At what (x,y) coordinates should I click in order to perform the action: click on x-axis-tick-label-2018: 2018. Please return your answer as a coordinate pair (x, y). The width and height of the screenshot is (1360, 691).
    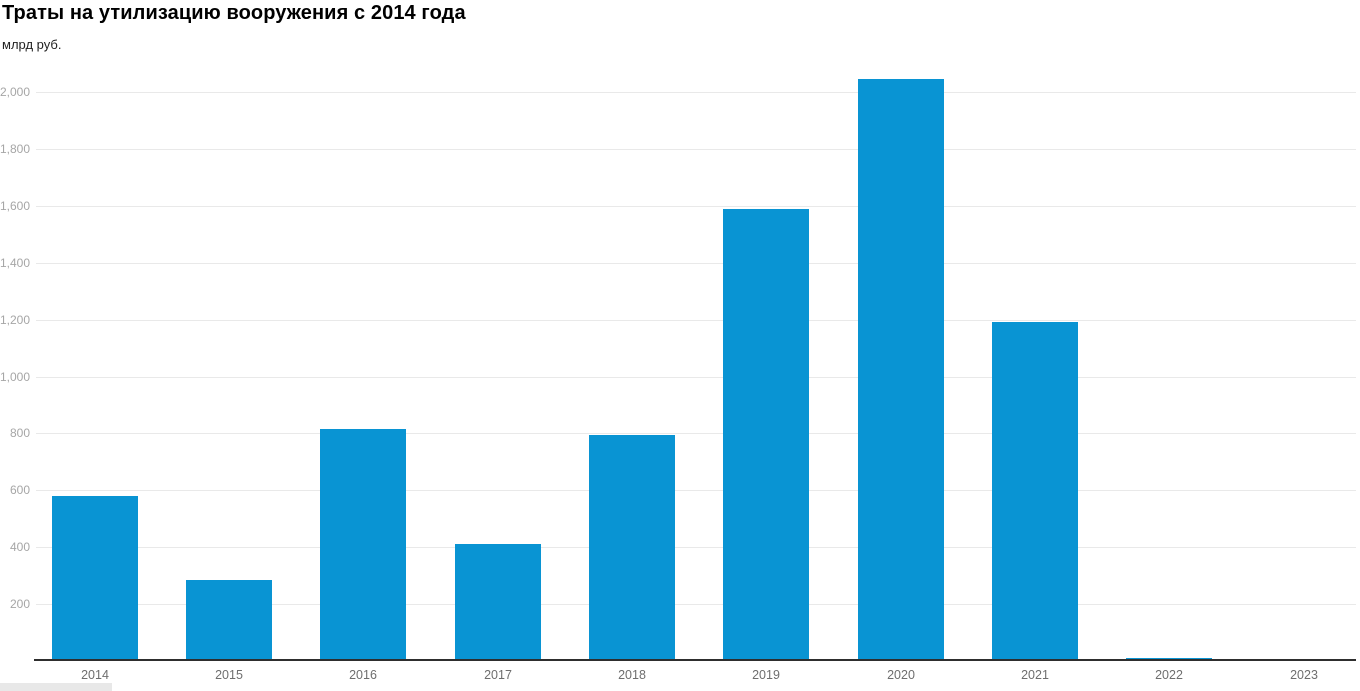
    Looking at the image, I should click on (632, 675).